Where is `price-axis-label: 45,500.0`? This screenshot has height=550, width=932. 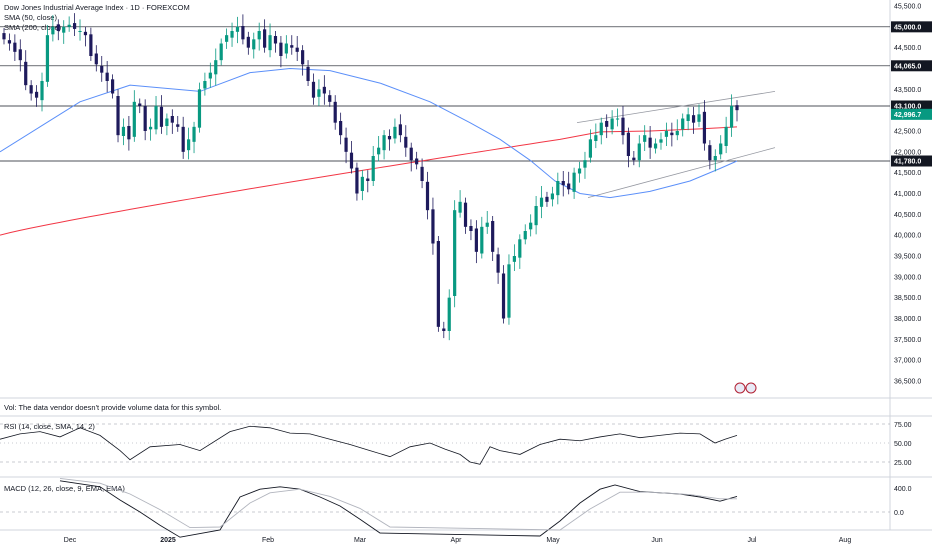
price-axis-label: 45,500.0 is located at coordinates (907, 7).